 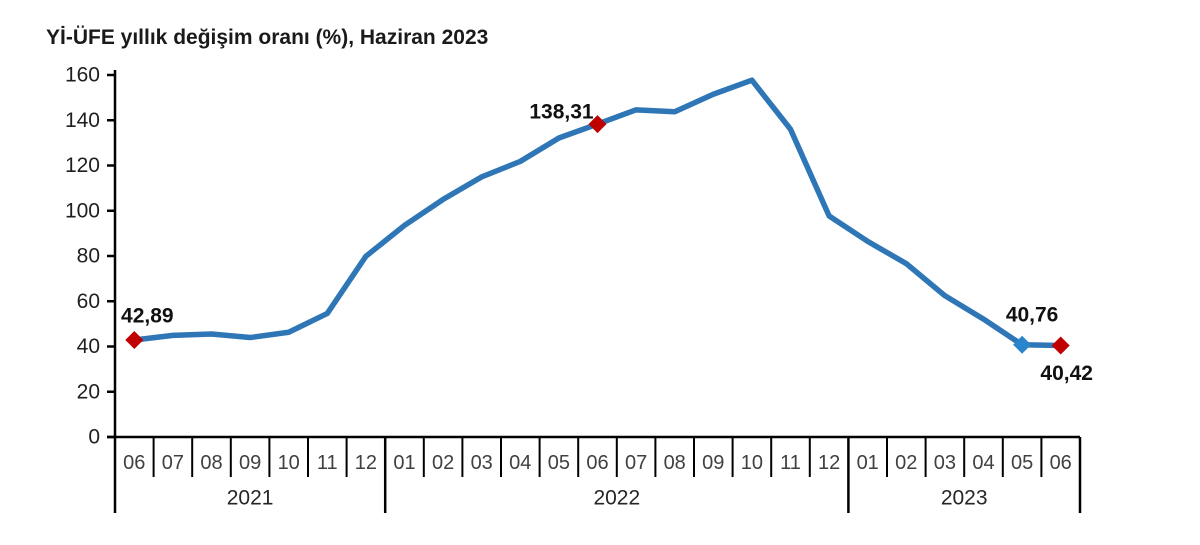 What do you see at coordinates (82, 165) in the screenshot?
I see `y-axis-label: 120` at bounding box center [82, 165].